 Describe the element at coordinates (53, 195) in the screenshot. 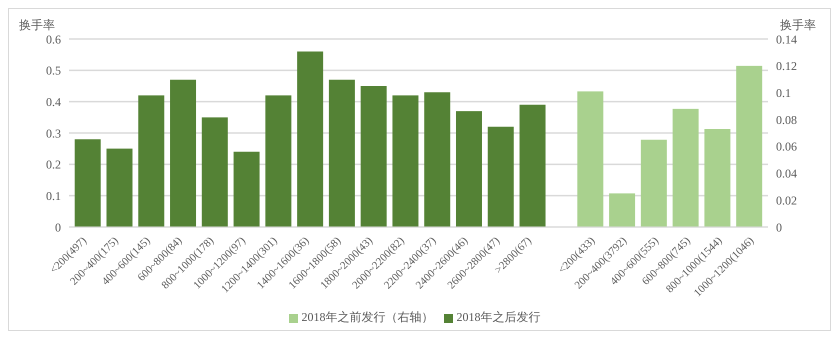

I see `y-tick-label: 0.1` at that location.